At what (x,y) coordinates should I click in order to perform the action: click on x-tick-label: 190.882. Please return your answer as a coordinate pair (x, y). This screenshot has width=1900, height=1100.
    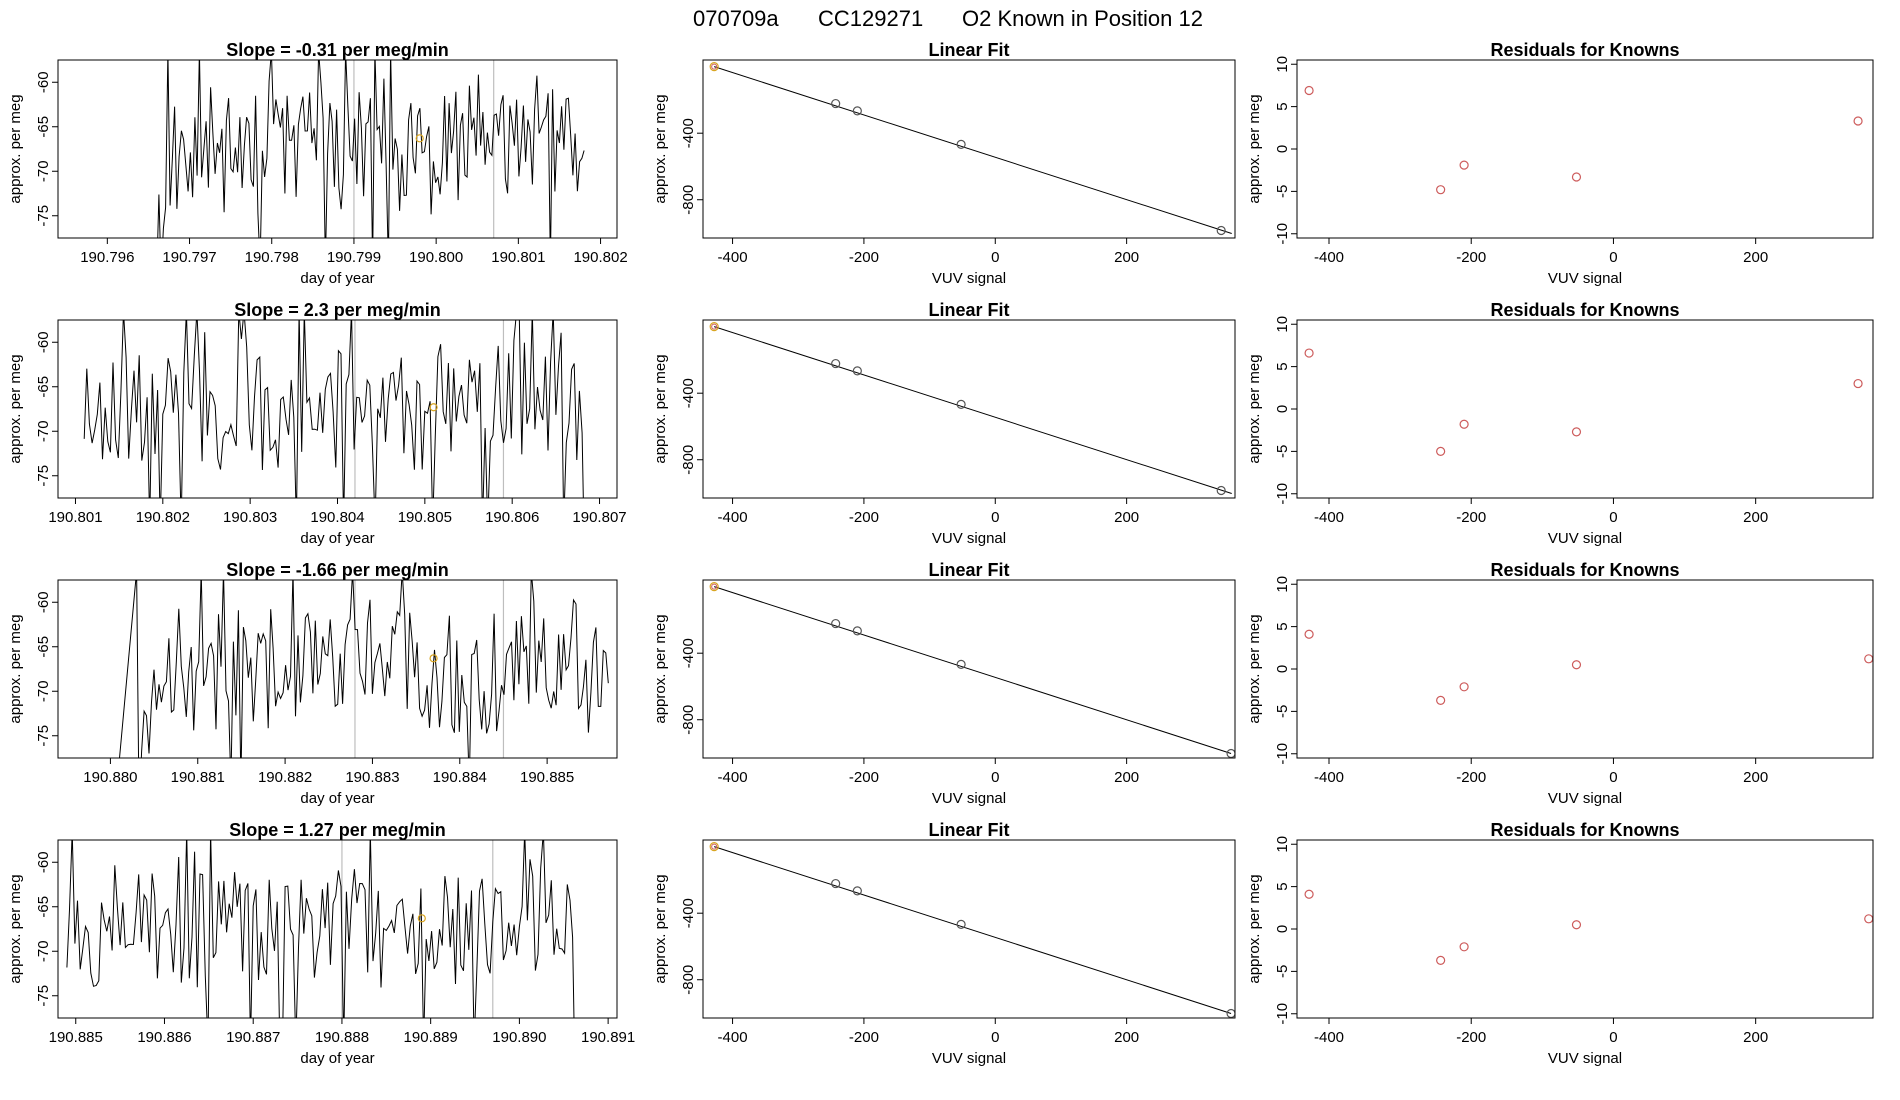
    Looking at the image, I should click on (285, 777).